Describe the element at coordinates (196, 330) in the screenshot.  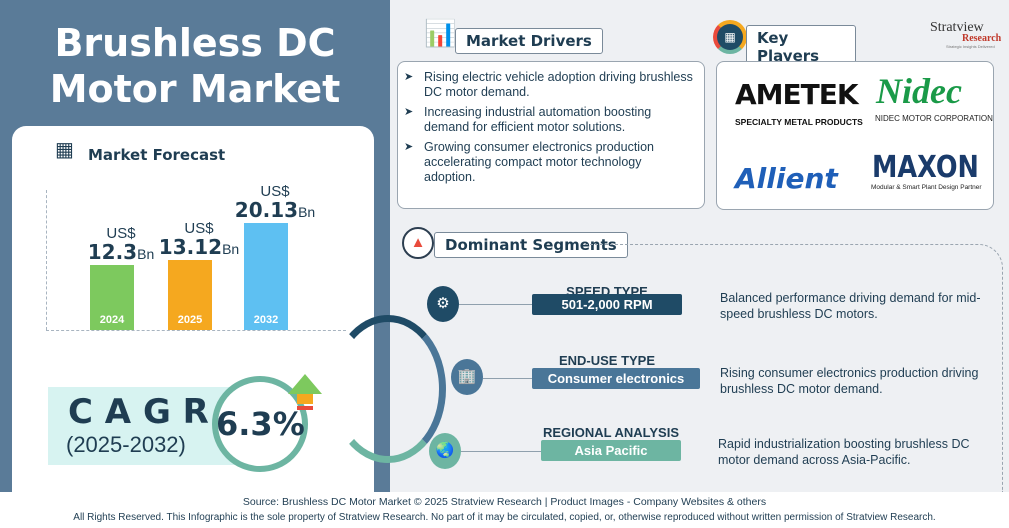
I see `x-axis` at that location.